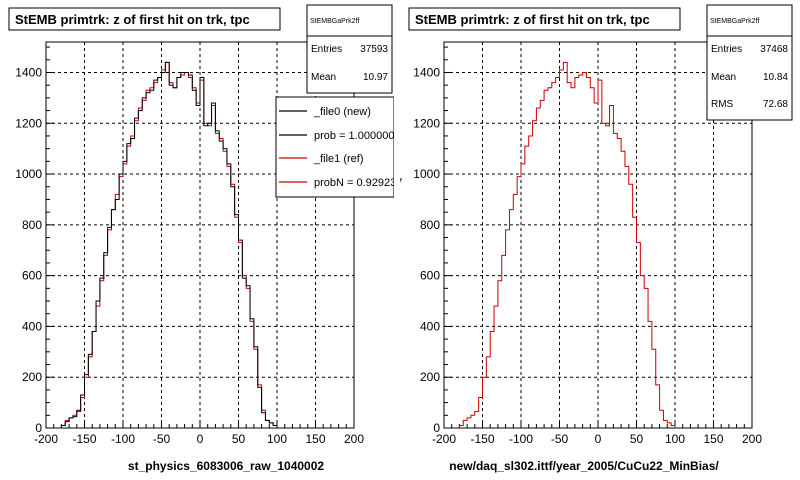 The height and width of the screenshot is (480, 800). I want to click on right-y-tick-label: 1000, so click(426, 174).